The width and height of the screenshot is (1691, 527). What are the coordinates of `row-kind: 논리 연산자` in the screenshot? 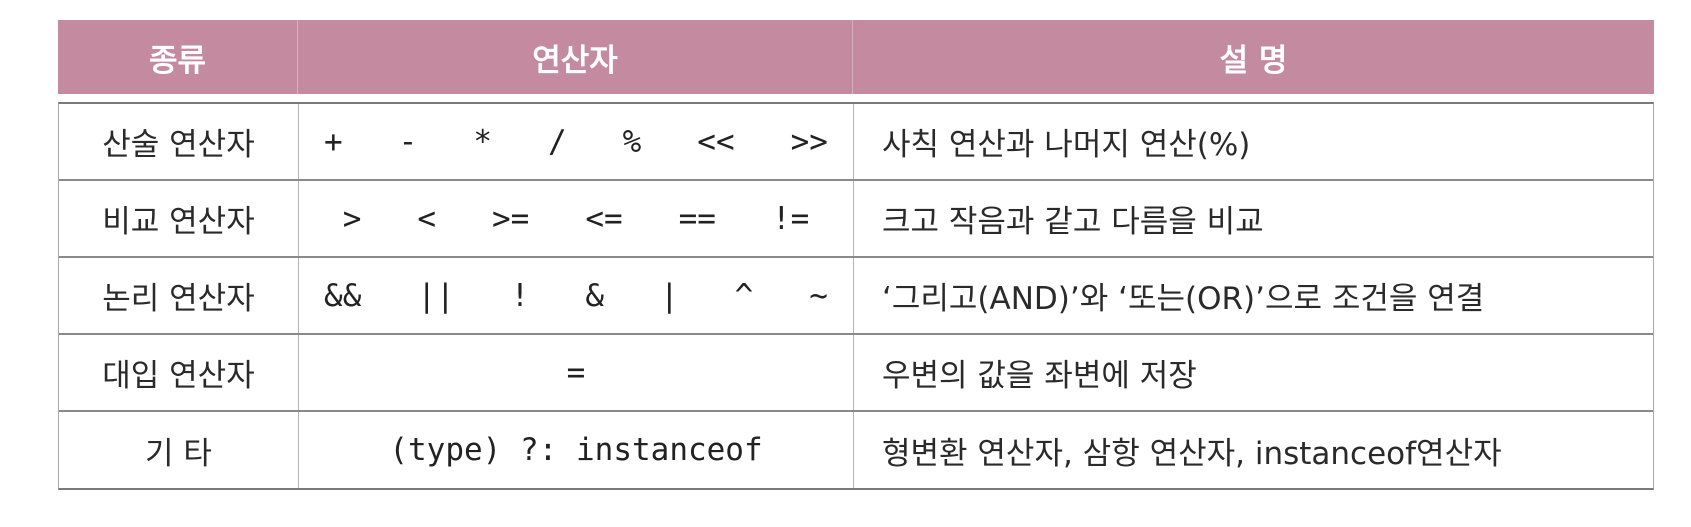 It's located at (179, 295).